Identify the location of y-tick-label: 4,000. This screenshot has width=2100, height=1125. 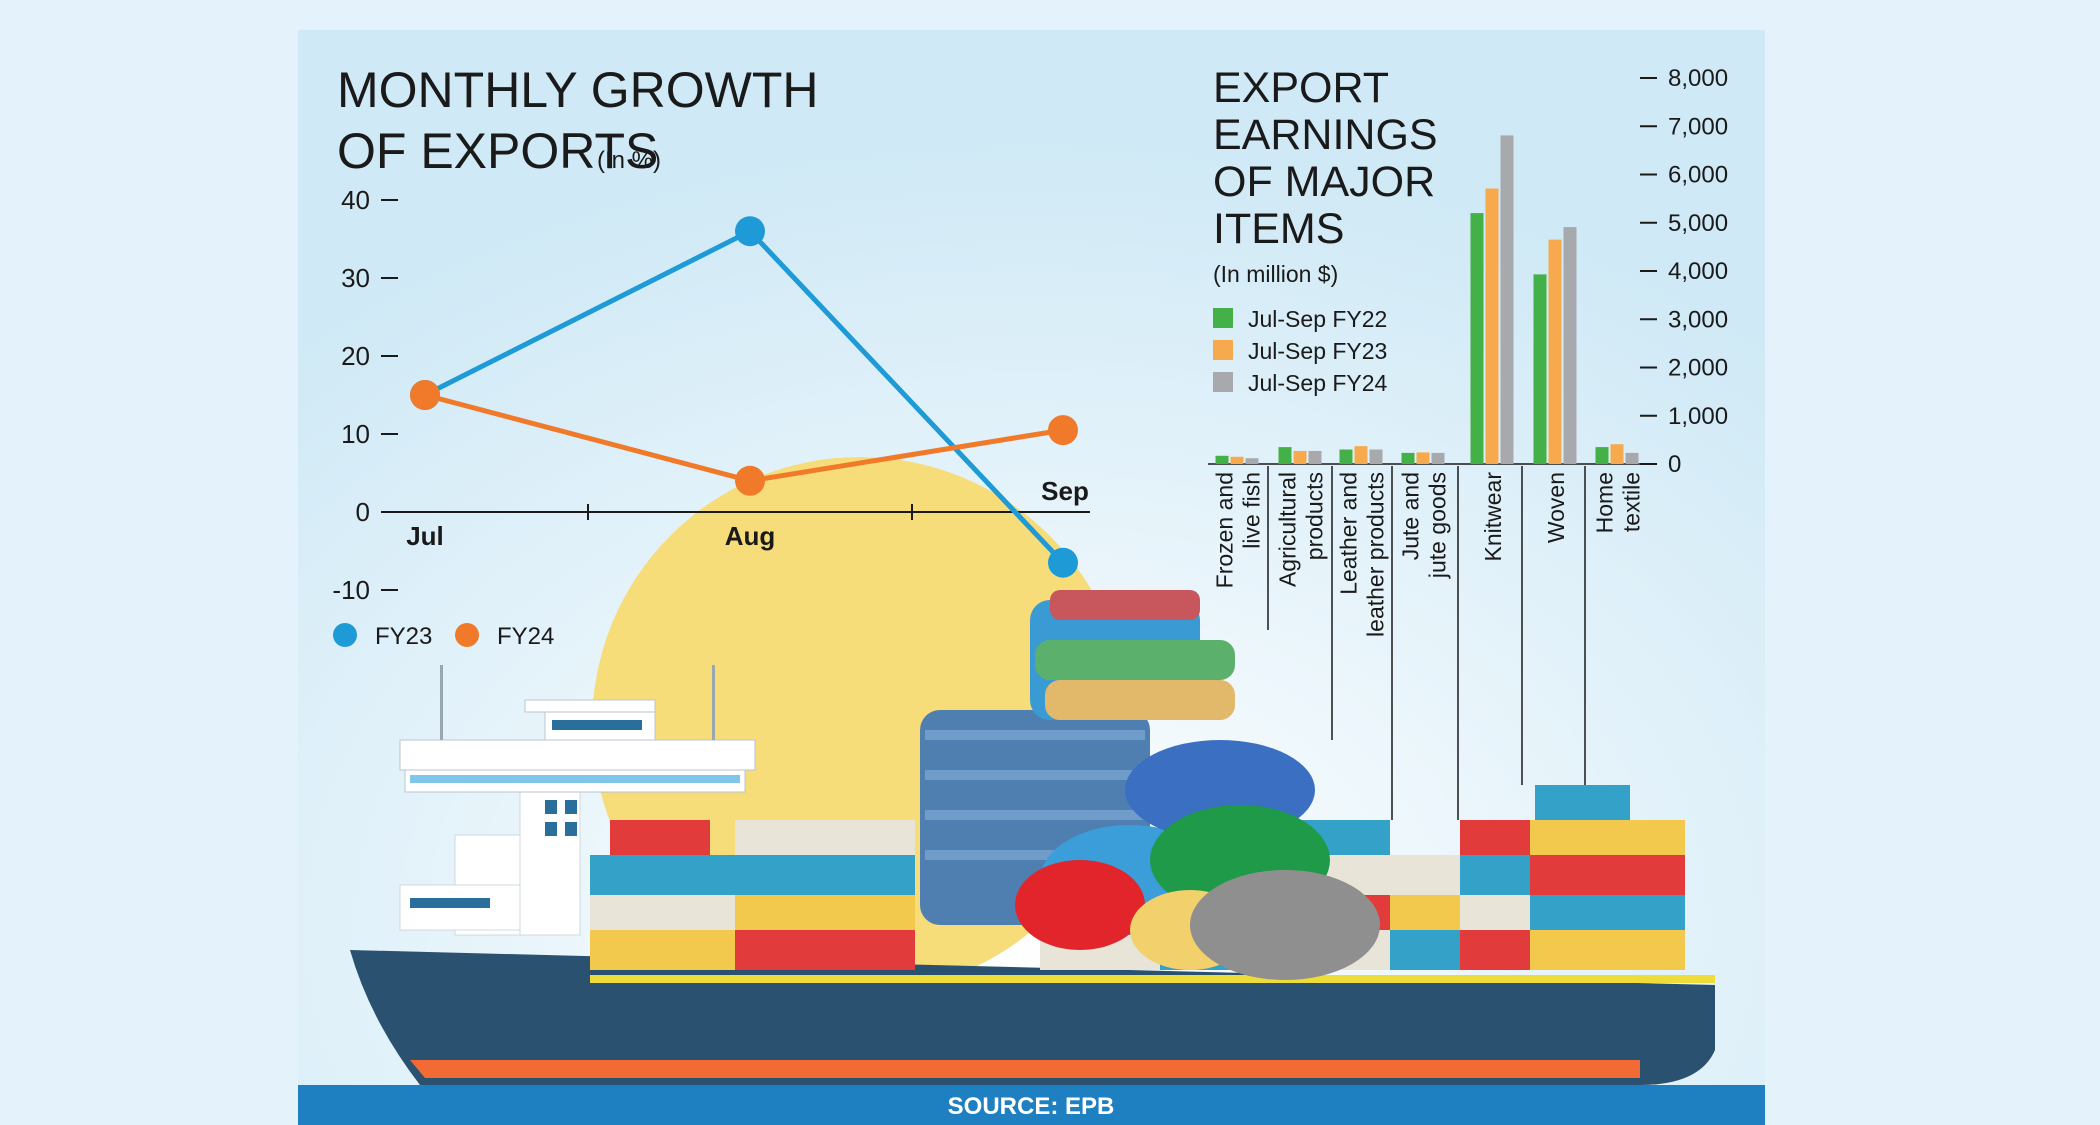
(1698, 271).